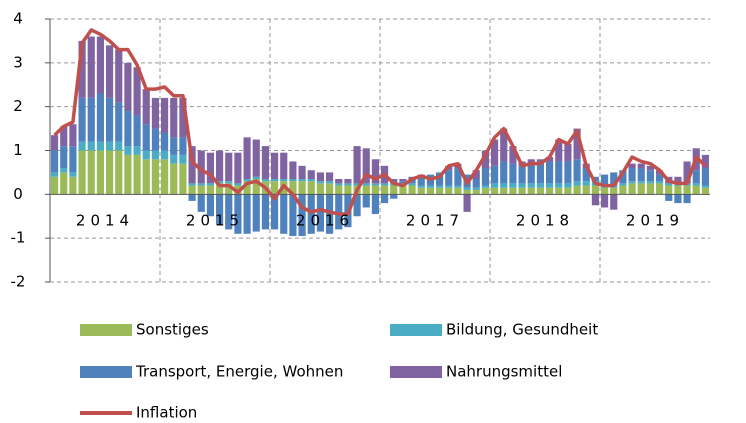  What do you see at coordinates (18, 106) in the screenshot?
I see `y-tick-label: 2` at bounding box center [18, 106].